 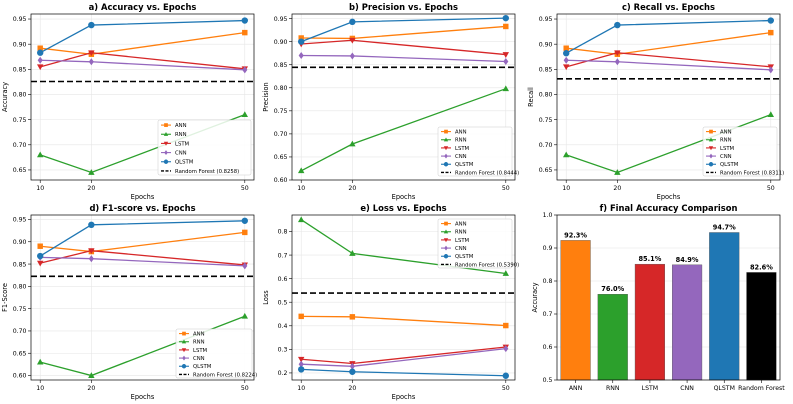 What do you see at coordinates (724, 227) in the screenshot?
I see `bar-value-label: 94.7%` at bounding box center [724, 227].